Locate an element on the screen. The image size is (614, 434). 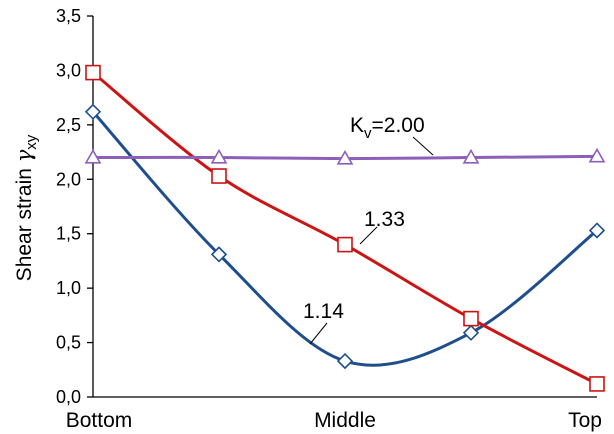
x-category-label: Top is located at coordinates (585, 420).